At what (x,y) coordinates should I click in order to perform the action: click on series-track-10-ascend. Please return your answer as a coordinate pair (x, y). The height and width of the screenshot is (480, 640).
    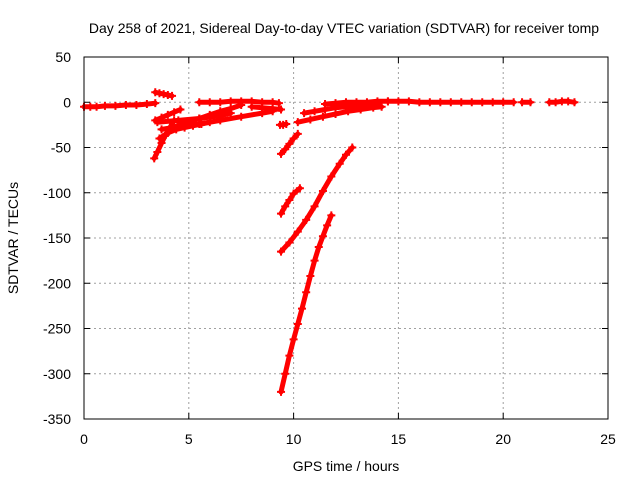
    Looking at the image, I should click on (339, 114).